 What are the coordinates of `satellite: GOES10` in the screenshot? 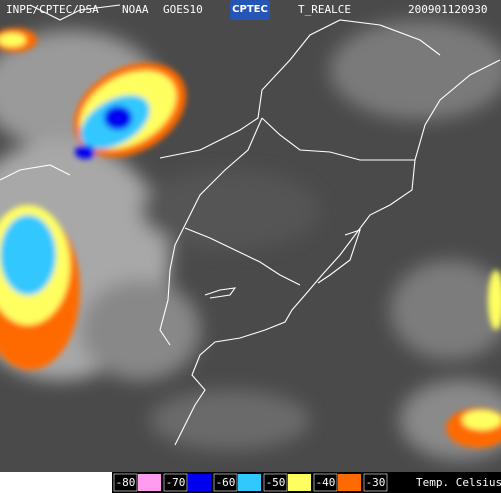 It's located at (183, 9).